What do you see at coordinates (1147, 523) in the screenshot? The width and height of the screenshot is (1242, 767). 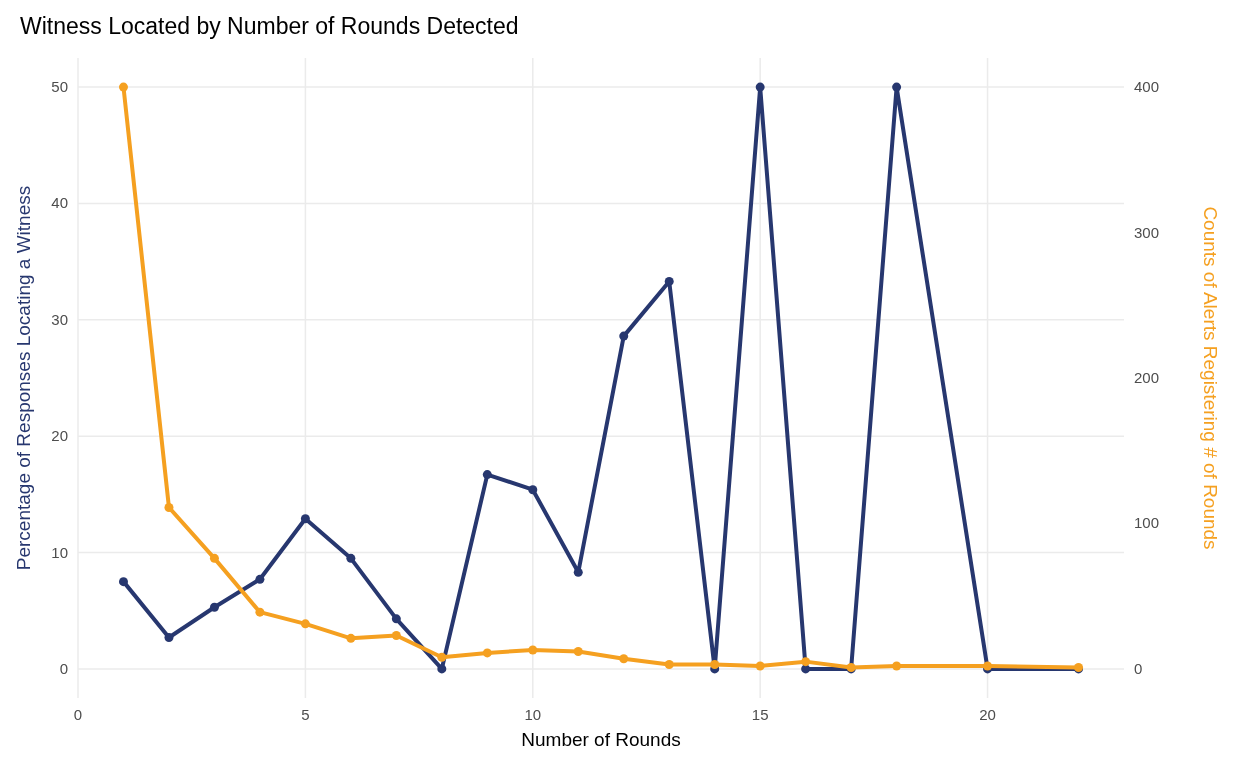 I see `y2-tick-label: 100` at bounding box center [1147, 523].